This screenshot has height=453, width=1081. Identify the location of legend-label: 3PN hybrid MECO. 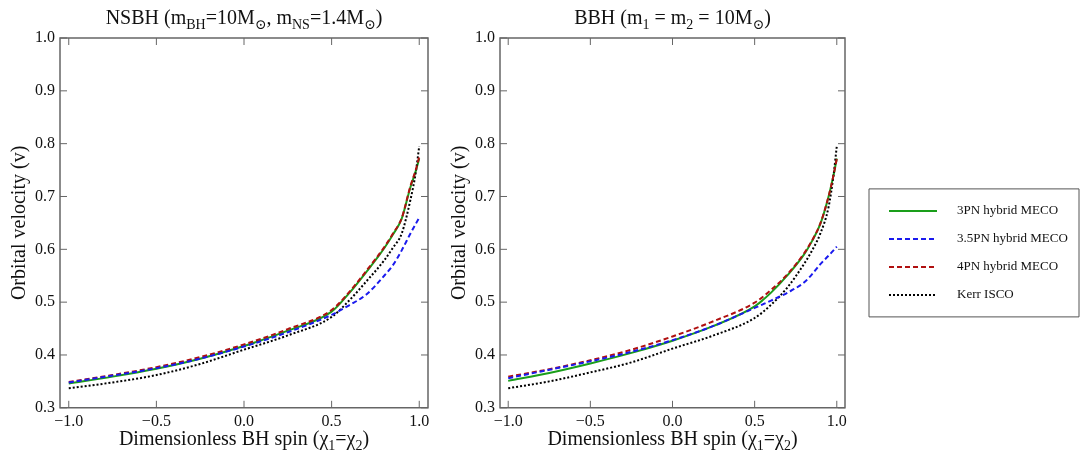
(1008, 210).